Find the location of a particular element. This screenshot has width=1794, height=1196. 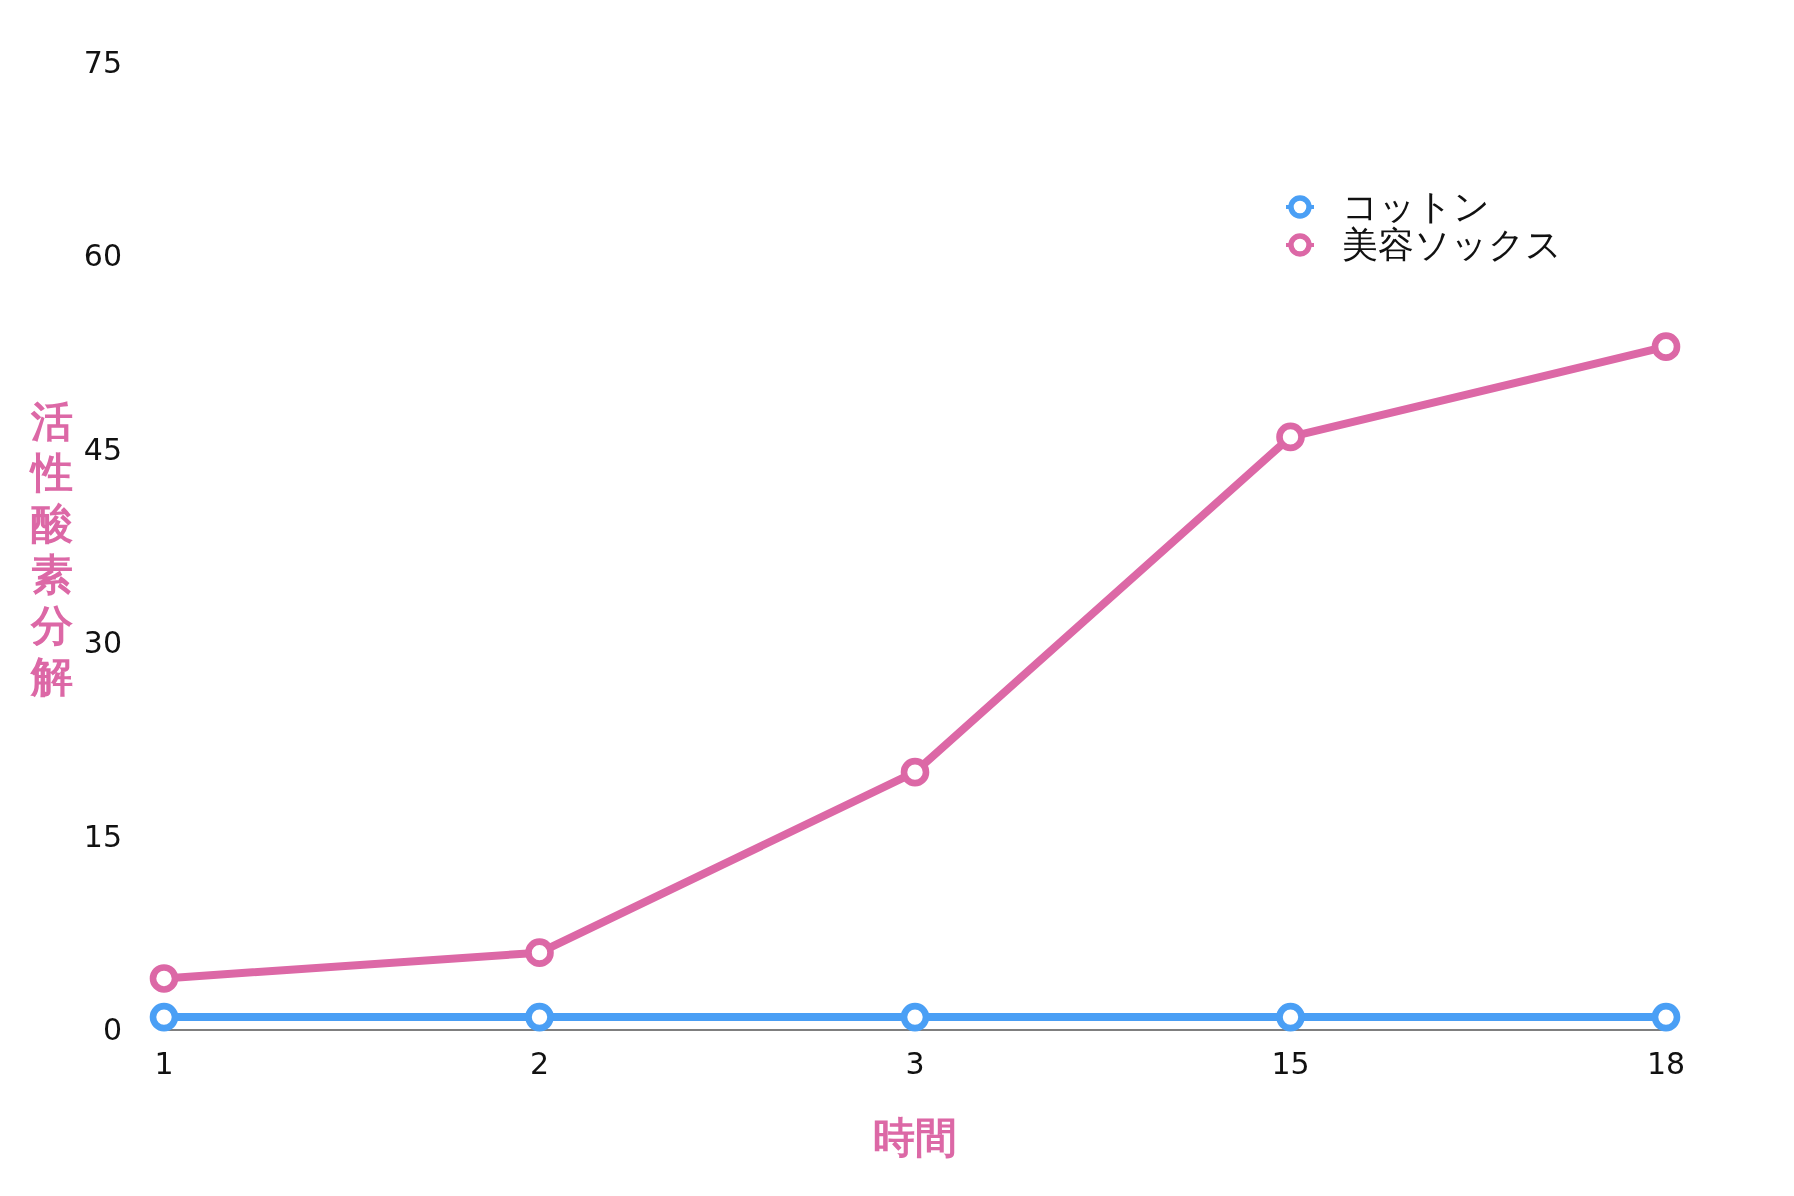

legend-label: 美容ソックス is located at coordinates (1452, 244).